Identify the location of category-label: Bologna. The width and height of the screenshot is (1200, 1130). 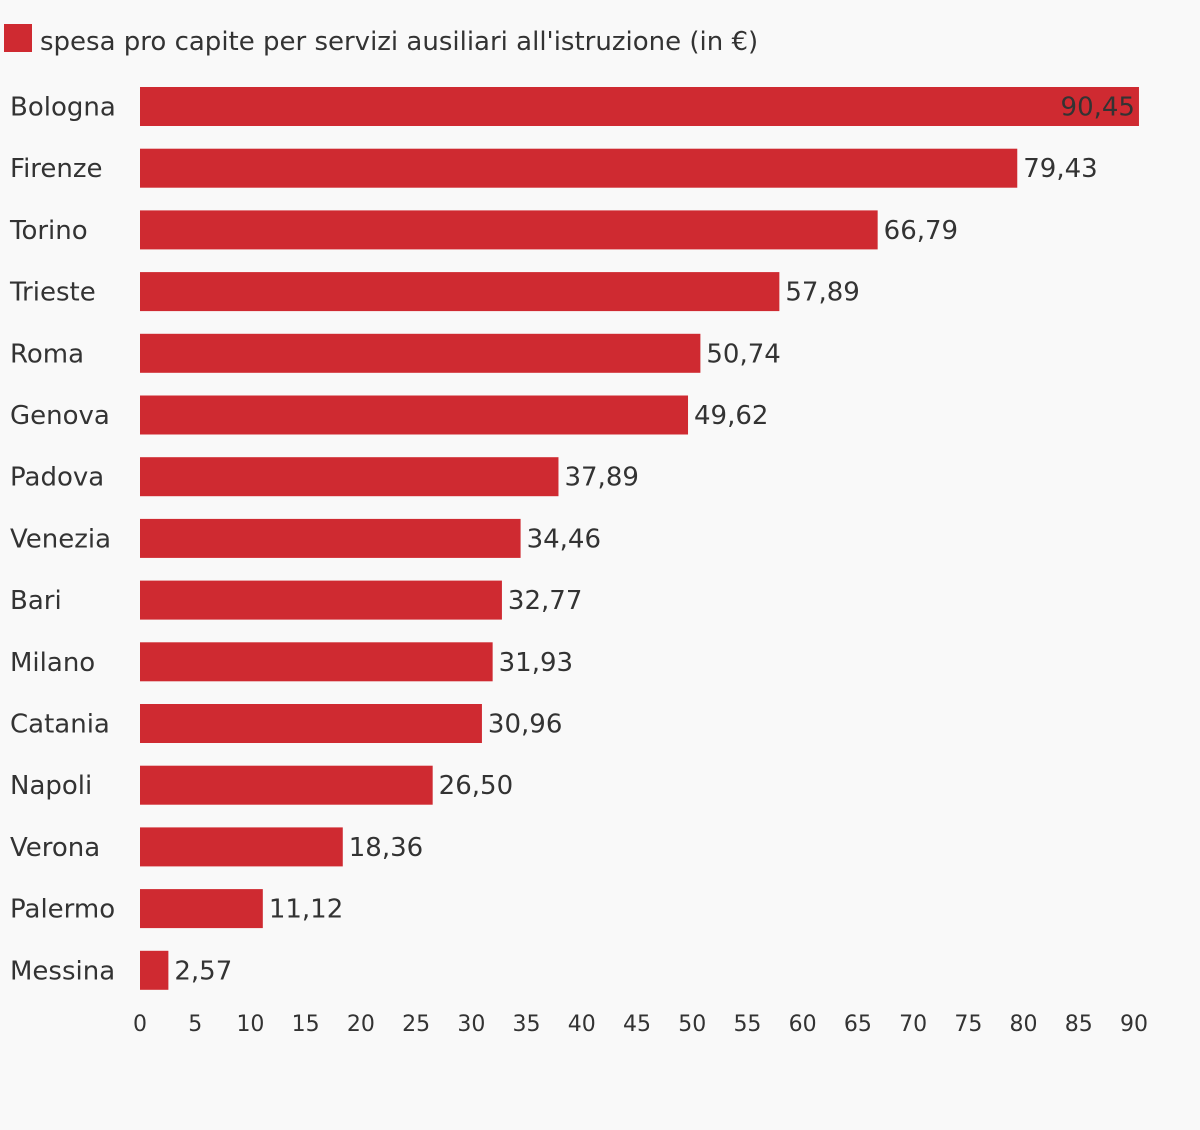
(63, 108).